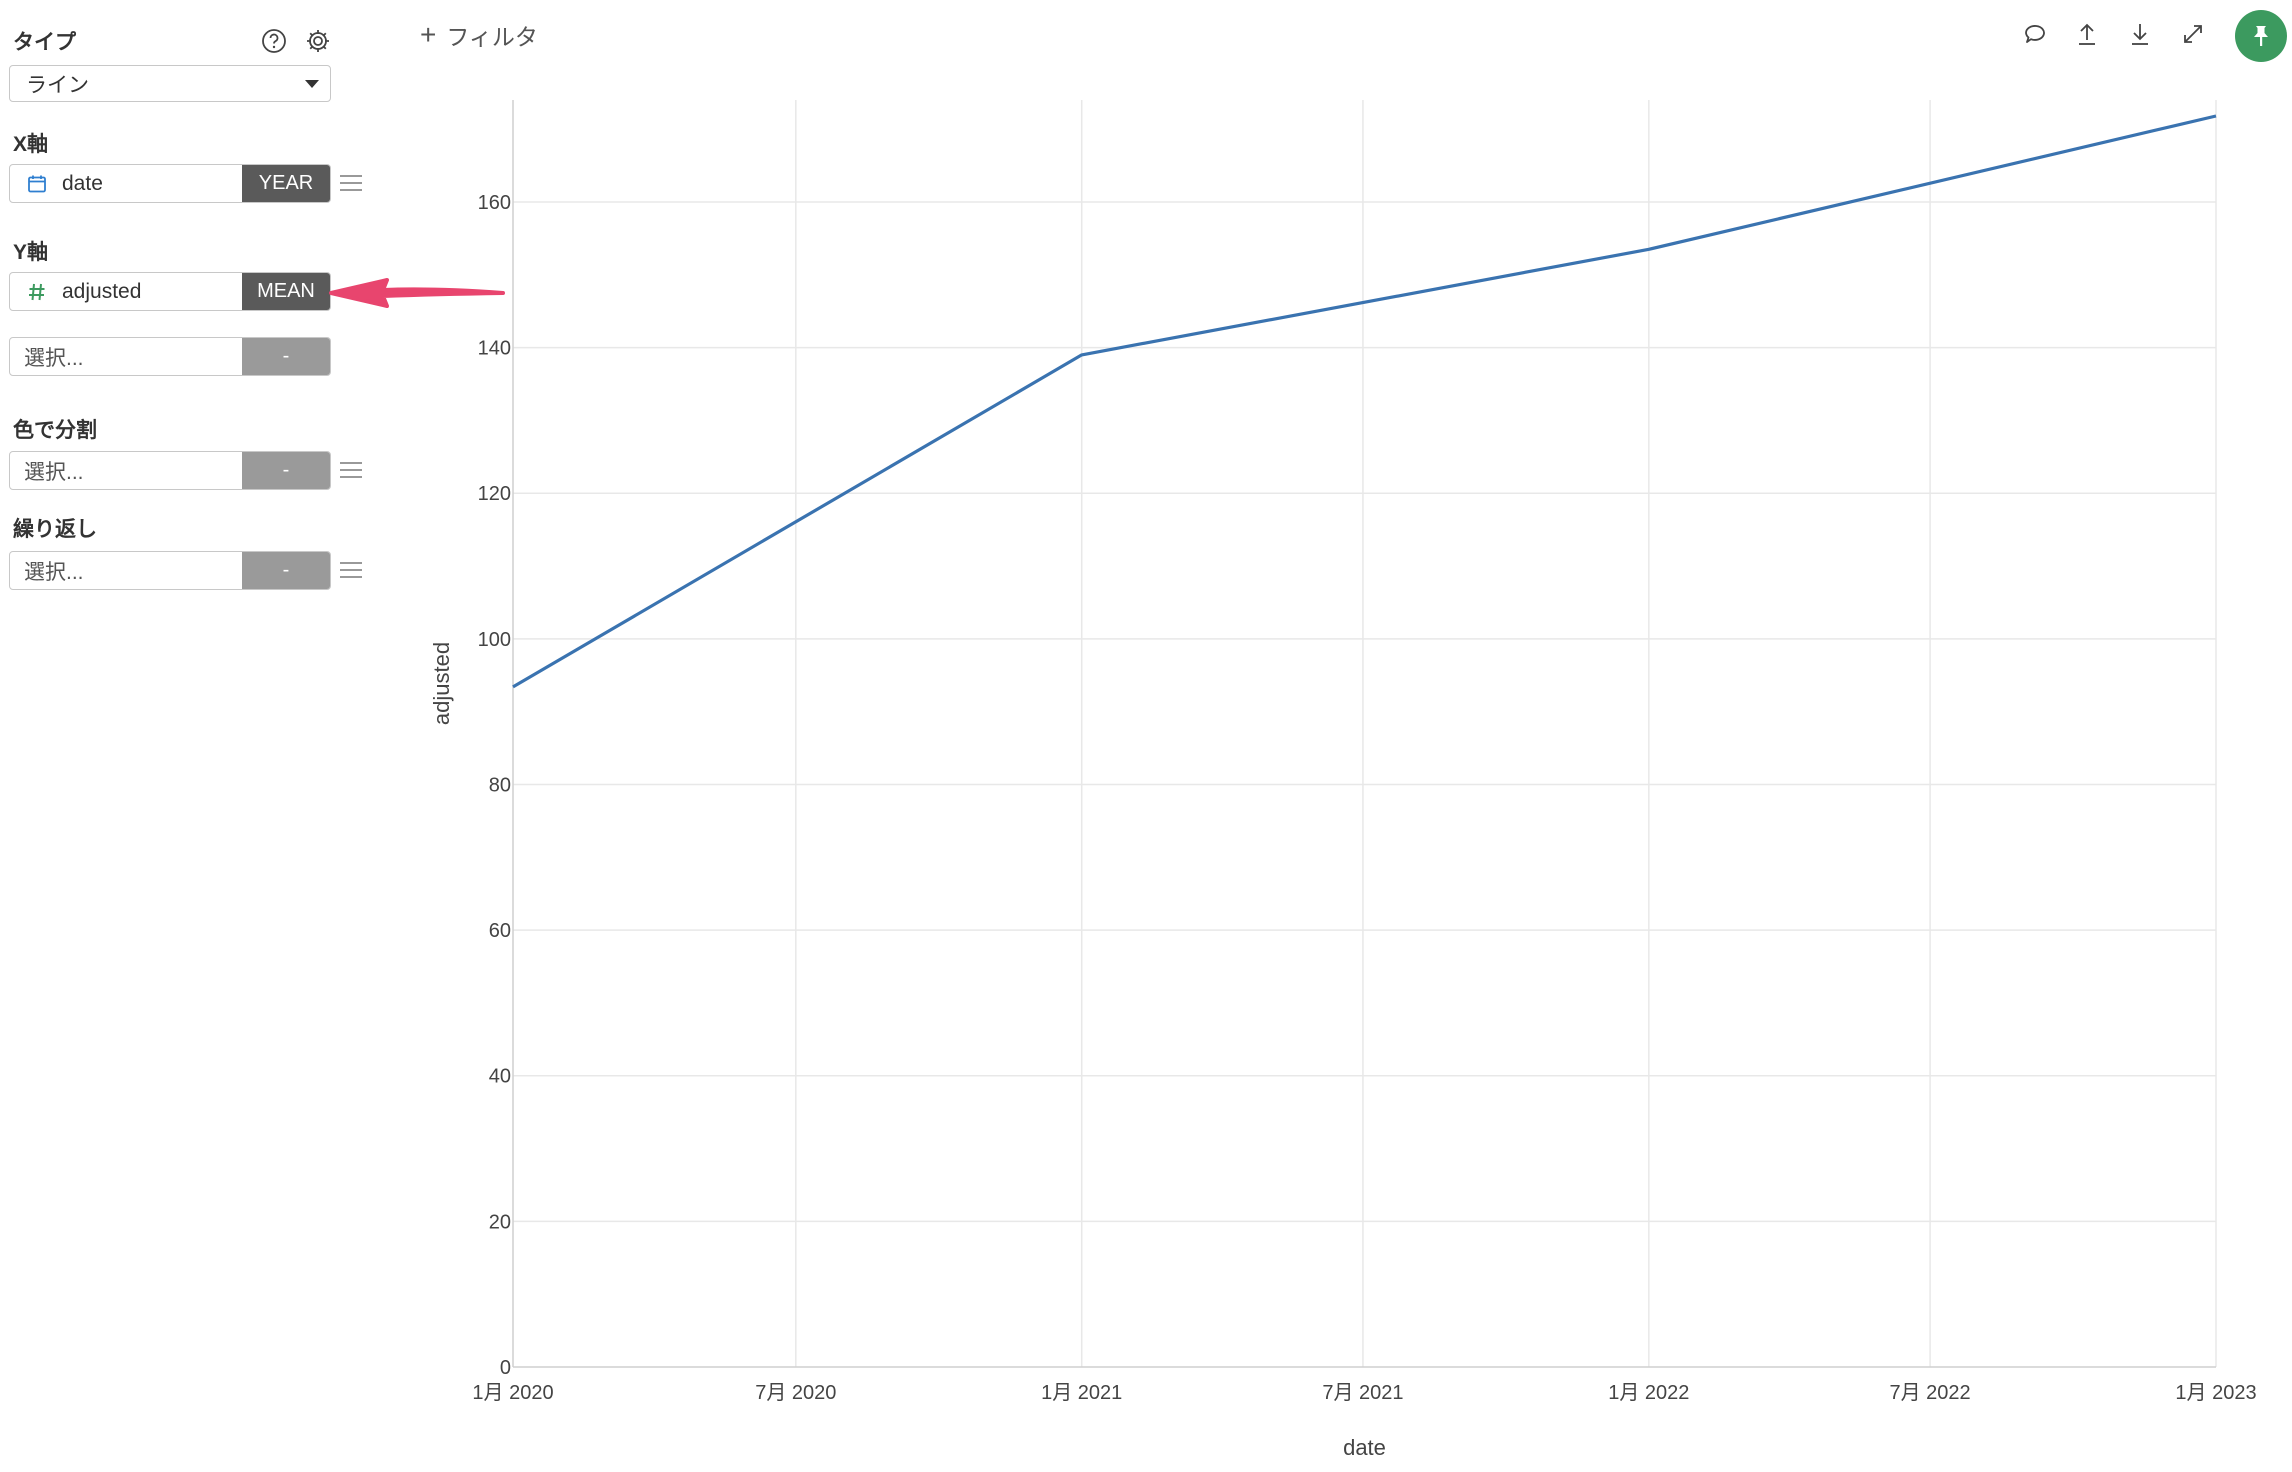 Image resolution: width=2292 pixels, height=1472 pixels. What do you see at coordinates (57, 85) in the screenshot?
I see `chart-type-value: ライン` at bounding box center [57, 85].